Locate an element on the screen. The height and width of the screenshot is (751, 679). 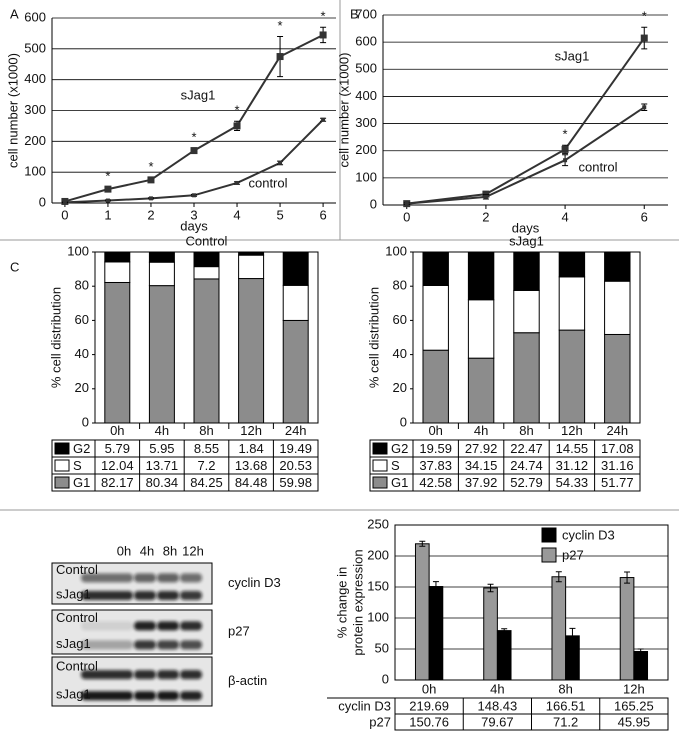
x-tick-label: 5 is located at coordinates (279, 214).